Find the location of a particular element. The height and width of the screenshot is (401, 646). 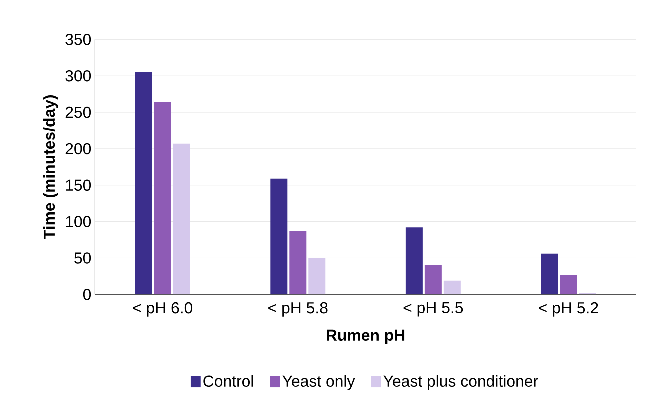

y-tick-label: 0 is located at coordinates (87, 294).